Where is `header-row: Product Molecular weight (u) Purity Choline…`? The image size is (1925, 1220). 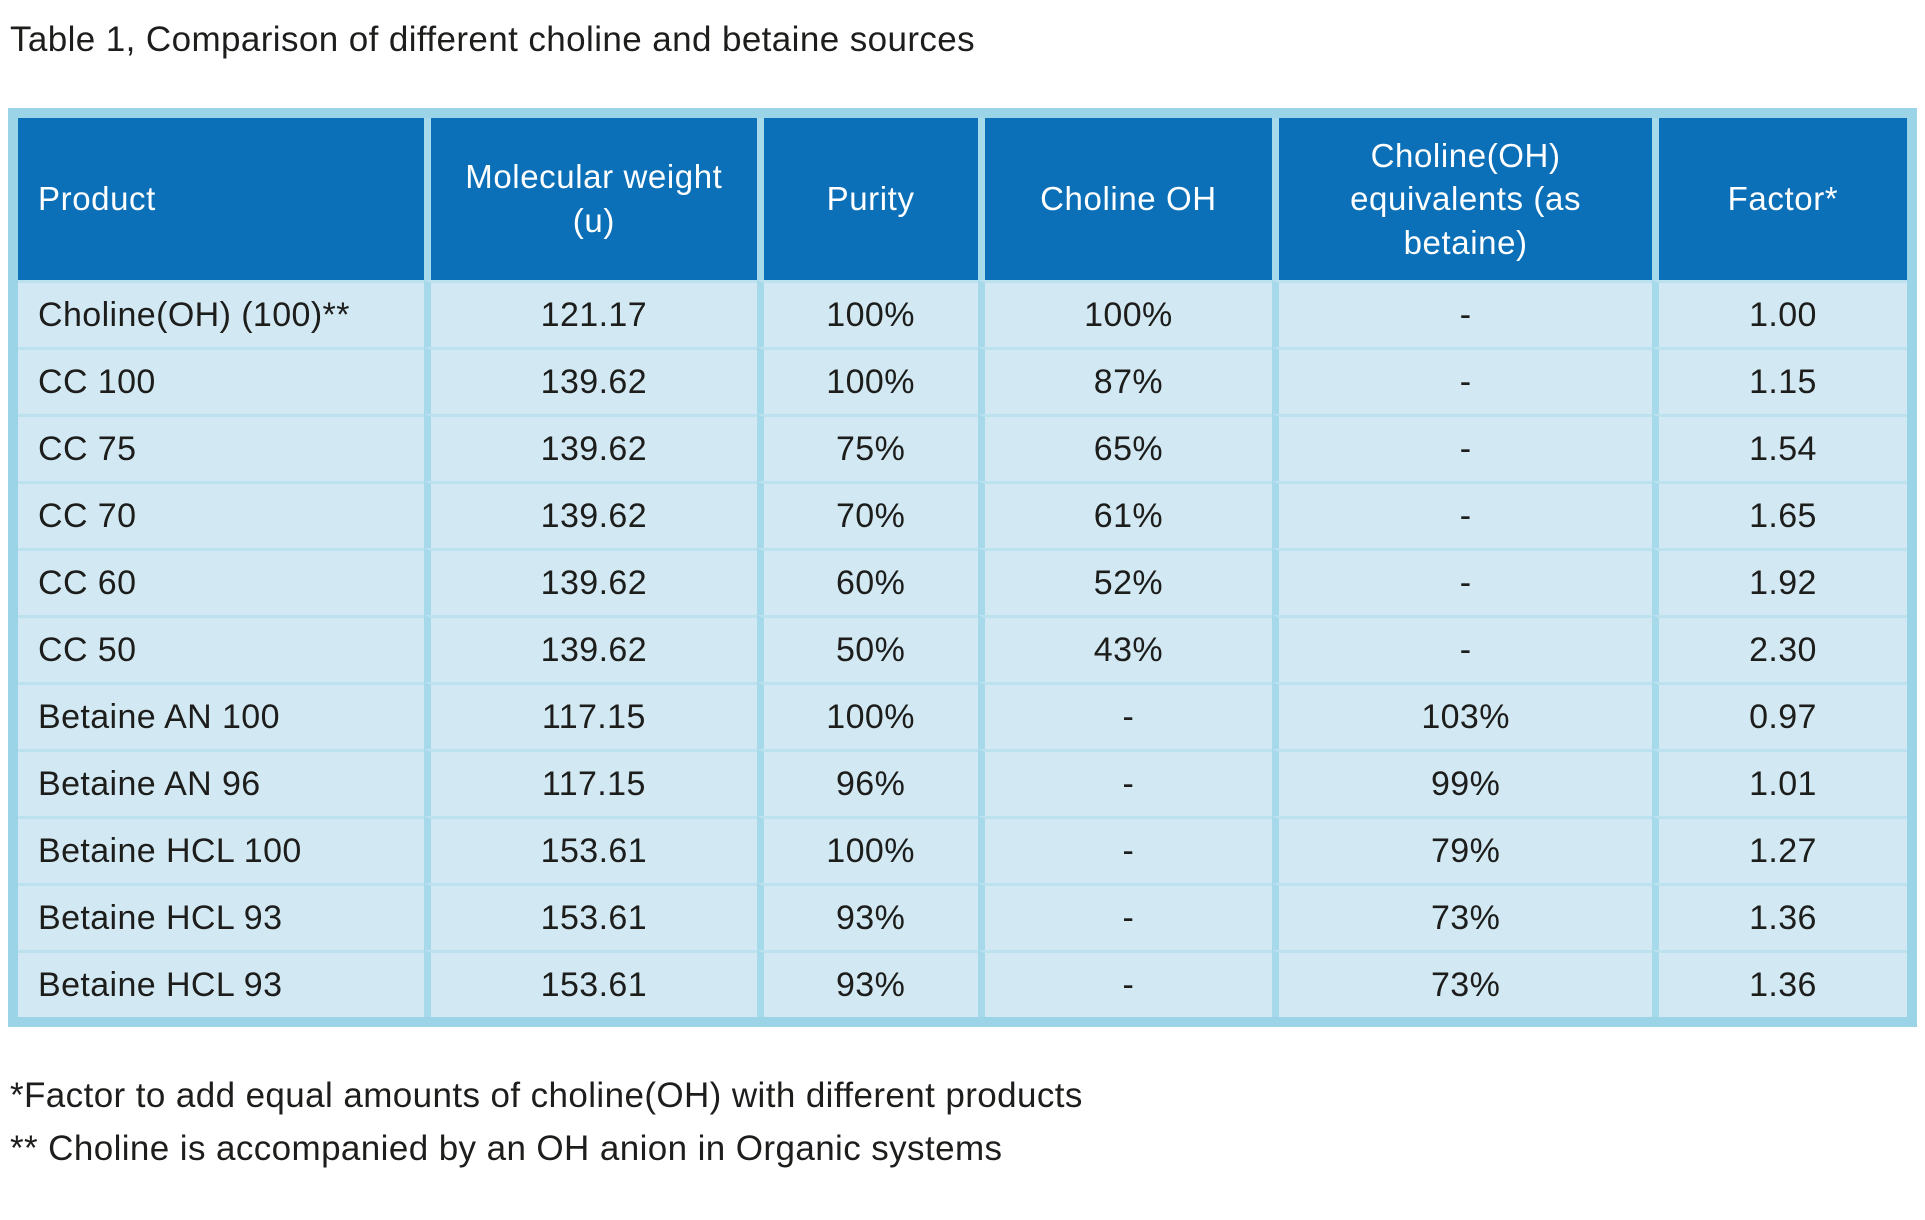
header-row: Product Molecular weight (u) Purity Choline… is located at coordinates (962, 199).